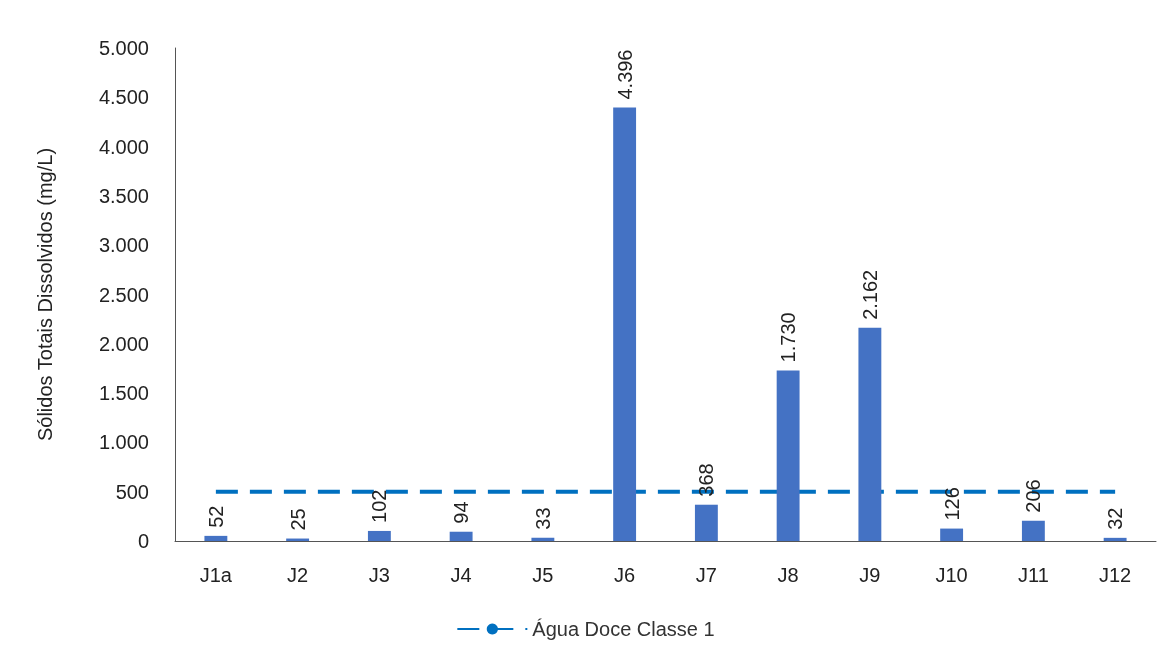 The width and height of the screenshot is (1171, 646). I want to click on x-tick-label: J4, so click(461, 575).